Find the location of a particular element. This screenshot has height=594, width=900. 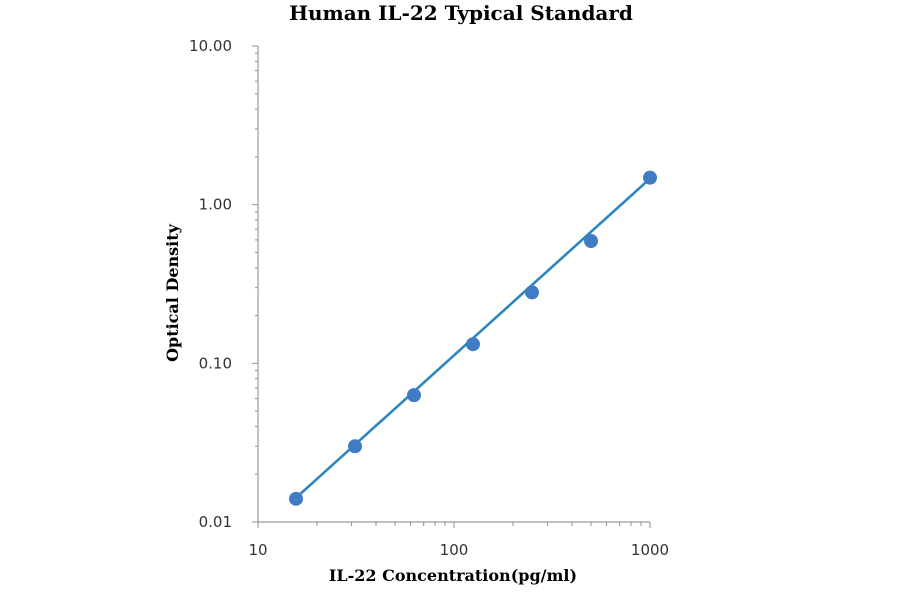

y-tick-label: 0.01 is located at coordinates (215, 522).